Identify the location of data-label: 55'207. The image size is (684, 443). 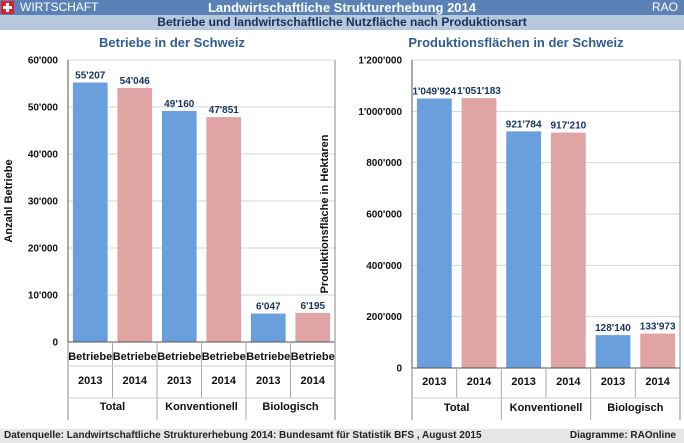
(90, 76).